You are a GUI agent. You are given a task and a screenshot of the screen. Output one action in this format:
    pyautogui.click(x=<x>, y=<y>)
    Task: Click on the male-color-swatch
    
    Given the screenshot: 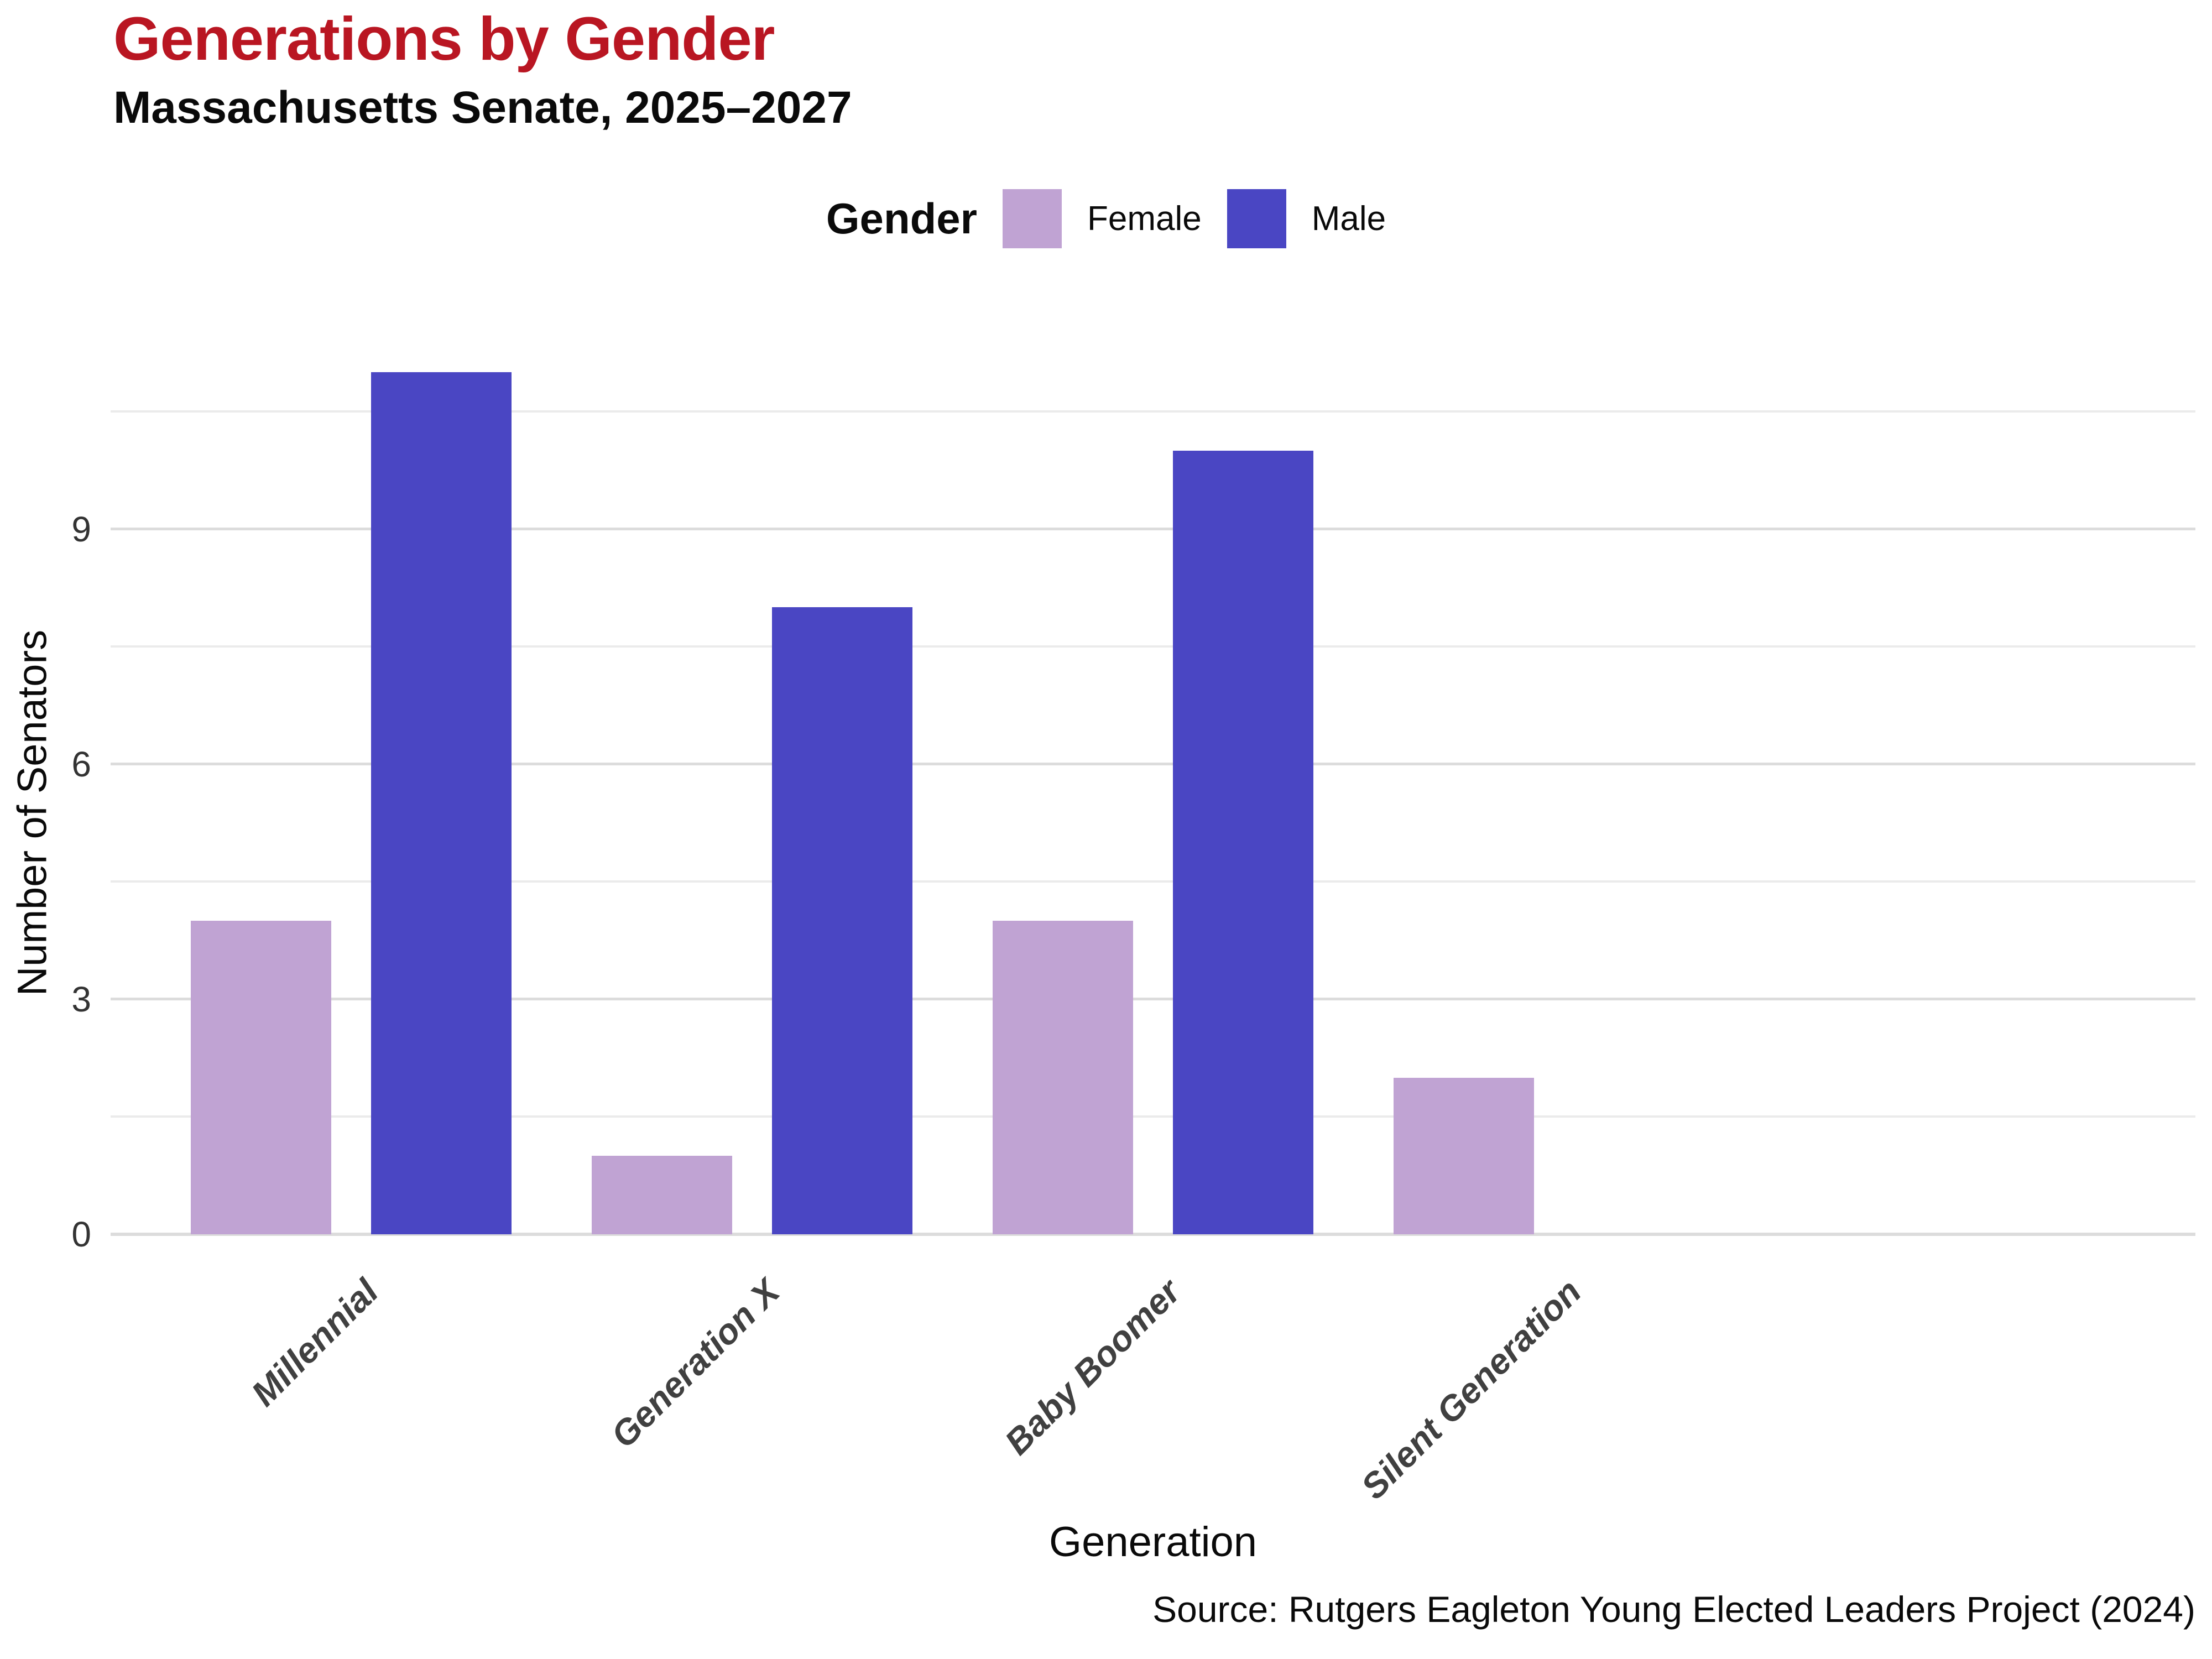 What is the action you would take?
    pyautogui.click(x=1257, y=219)
    